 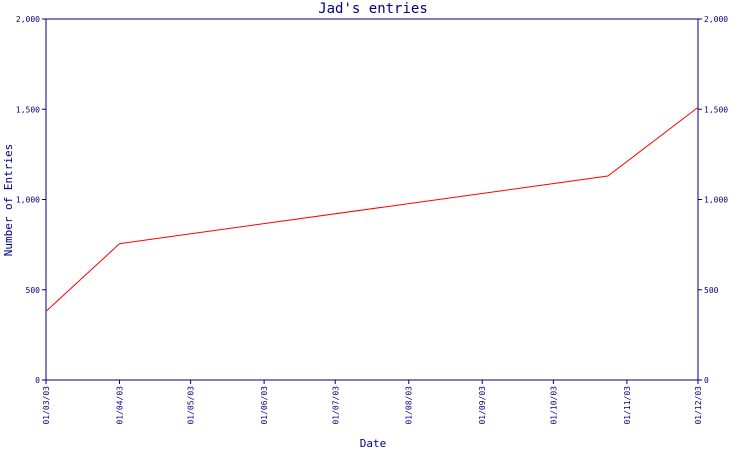 I want to click on x-tick-label: 01/10/03, so click(x=553, y=405).